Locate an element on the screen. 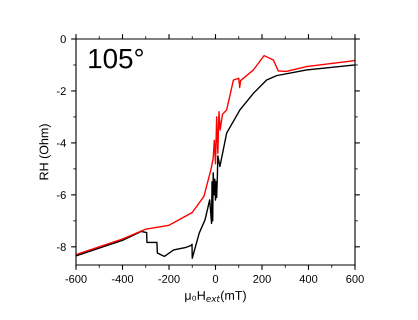 Image resolution: width=418 pixels, height=320 pixels. x-tick-label: 0 is located at coordinates (215, 279).